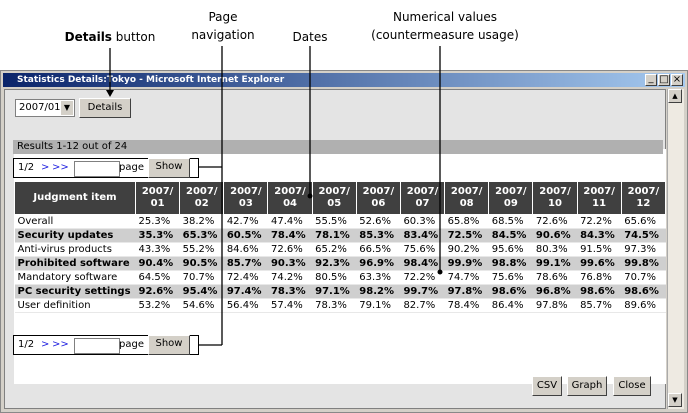 The image size is (688, 413). Describe the element at coordinates (290, 221) in the screenshot. I see `value-cell: 47.4%` at that location.